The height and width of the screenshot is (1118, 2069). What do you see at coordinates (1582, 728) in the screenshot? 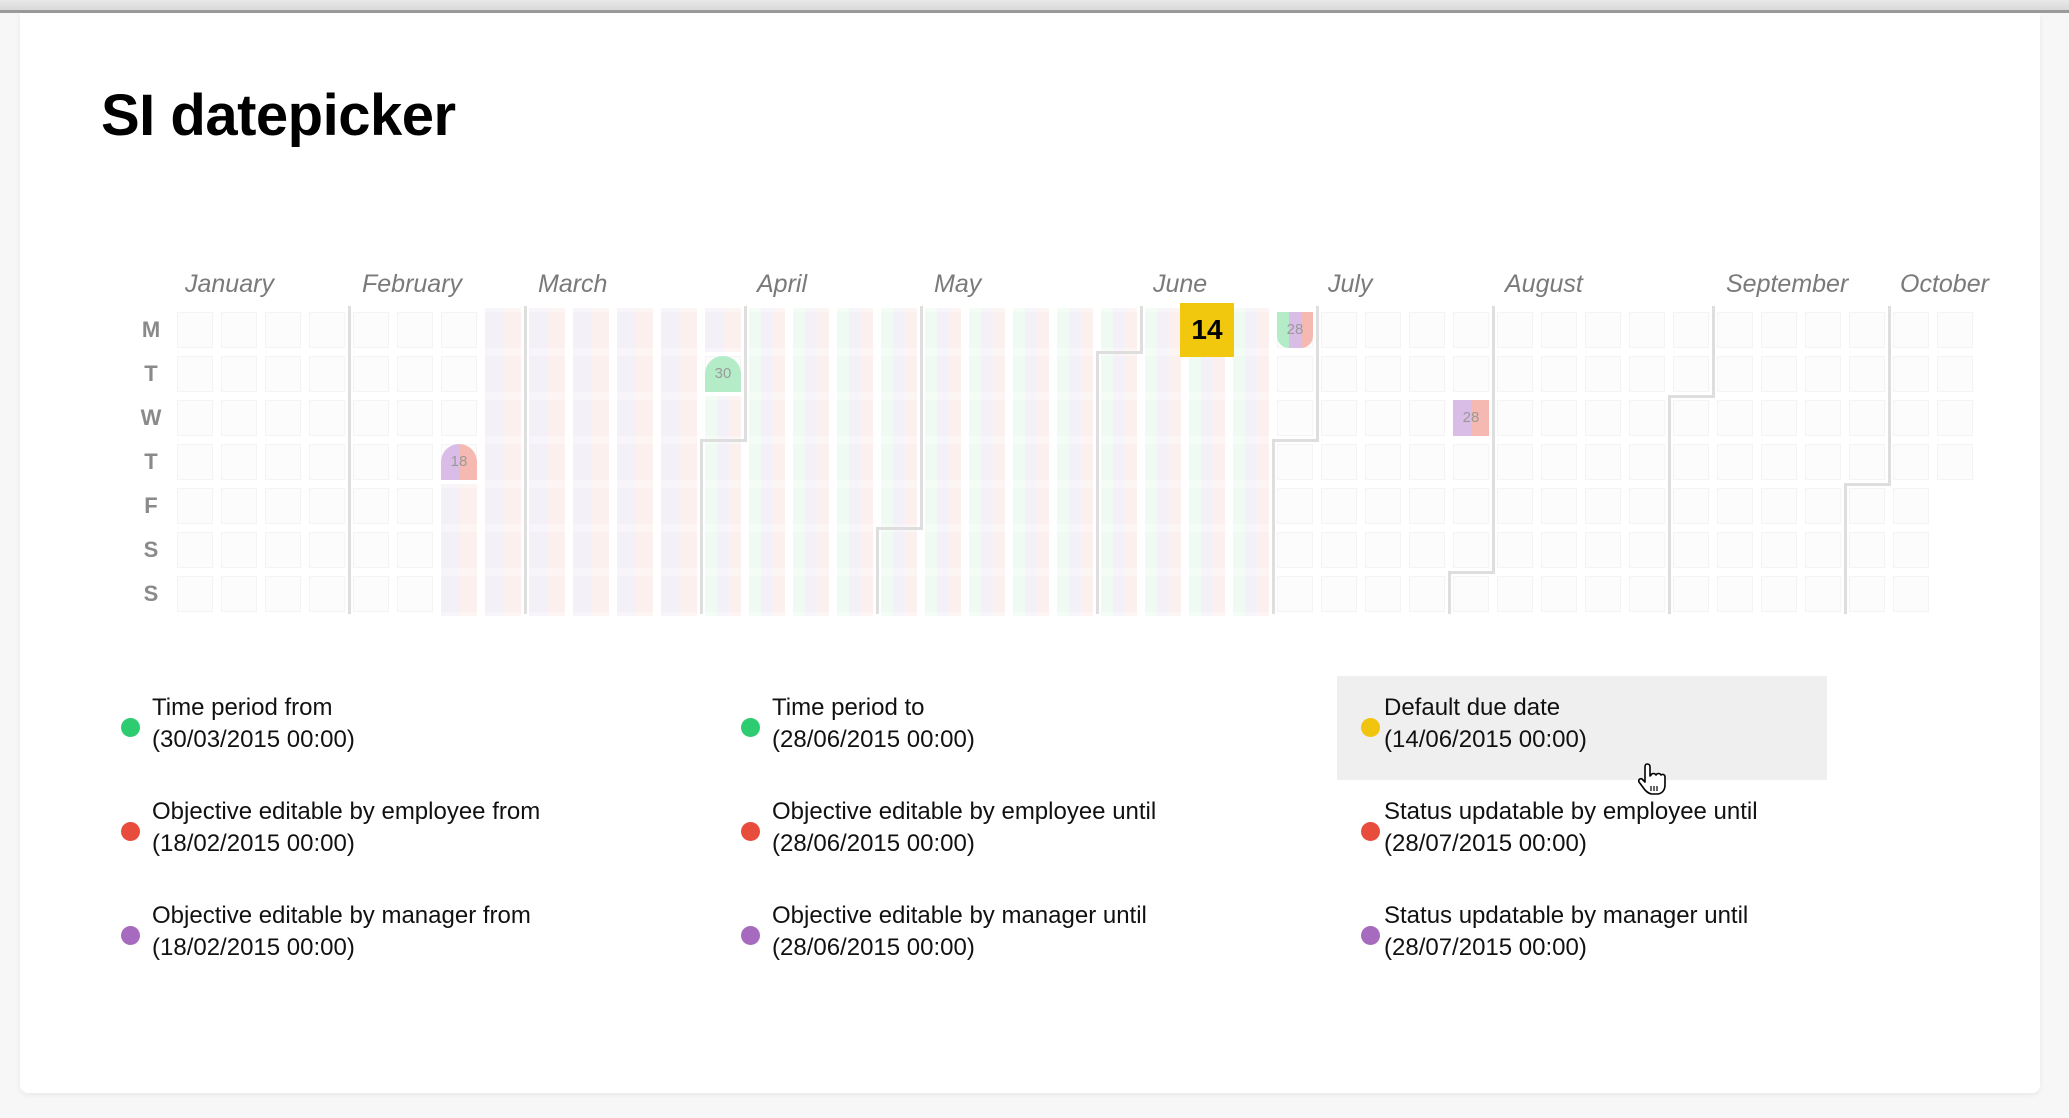
I see `legend-item-default-due-date: Default due date (14/06/2015 00:00)` at bounding box center [1582, 728].